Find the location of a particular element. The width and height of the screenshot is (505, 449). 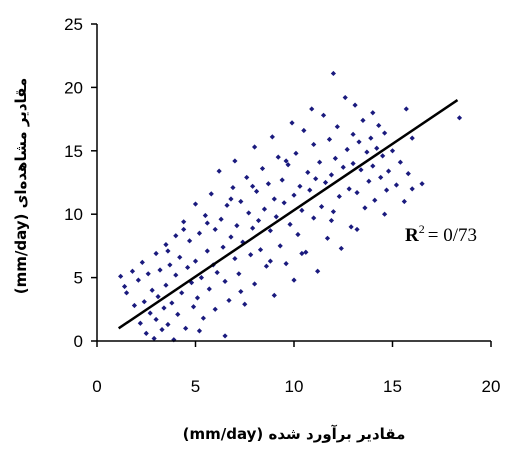

x-tick-label: 20 is located at coordinates (491, 386).